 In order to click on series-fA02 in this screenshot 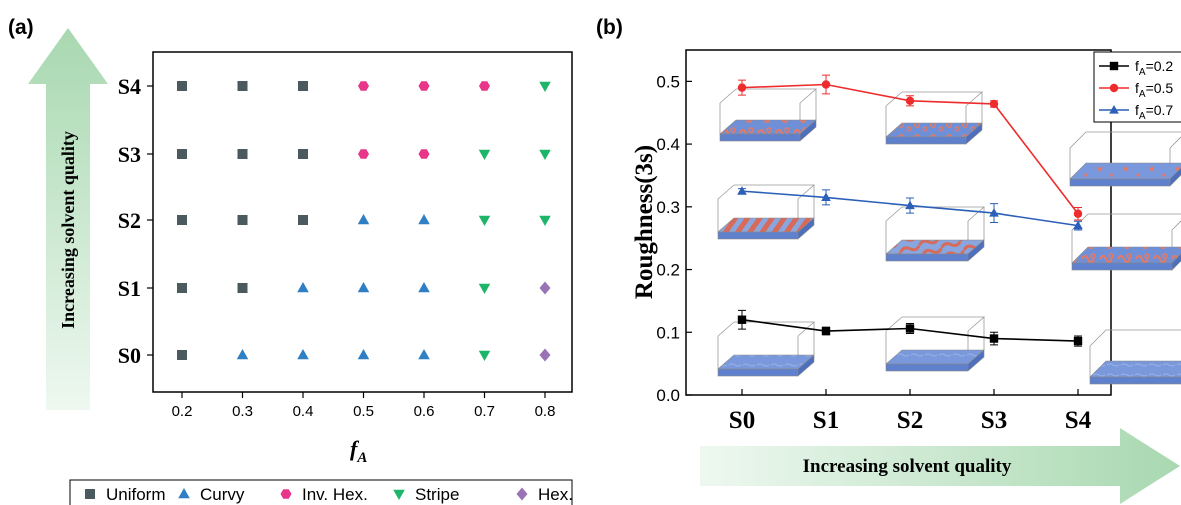, I will do `click(910, 328)`.